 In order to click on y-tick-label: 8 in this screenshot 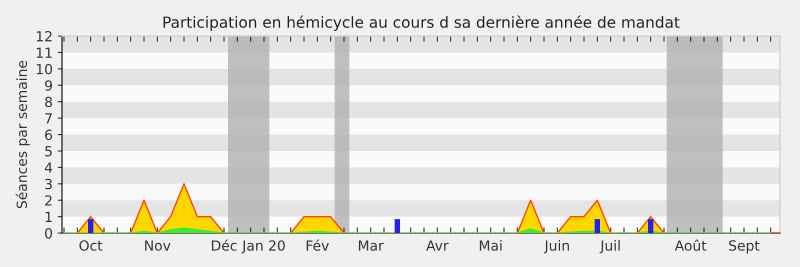, I will do `click(48, 102)`.